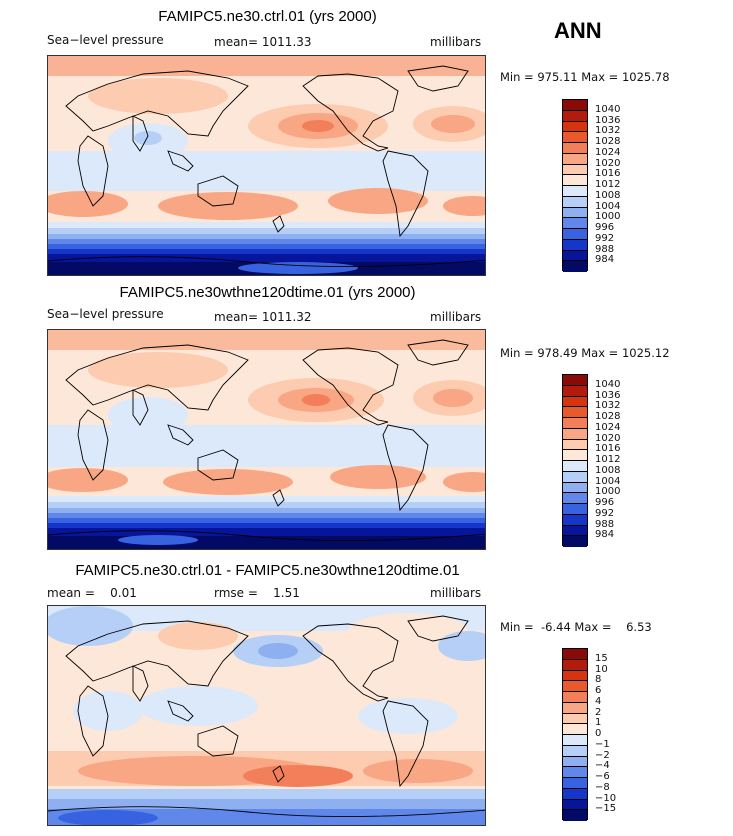 This screenshot has width=733, height=836. Describe the element at coordinates (267, 16) in the screenshot. I see `panel1-title: FAMIPC5.ne30.ctrl.01 (yrs 2000)` at that location.